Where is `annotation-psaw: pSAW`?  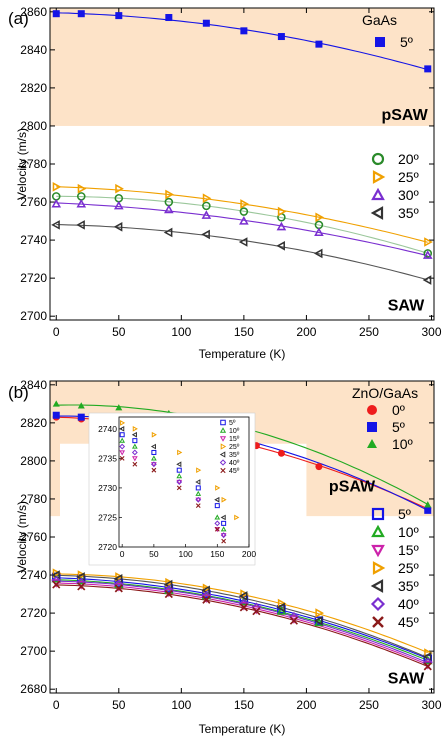 annotation-psaw: pSAW is located at coordinates (404, 115).